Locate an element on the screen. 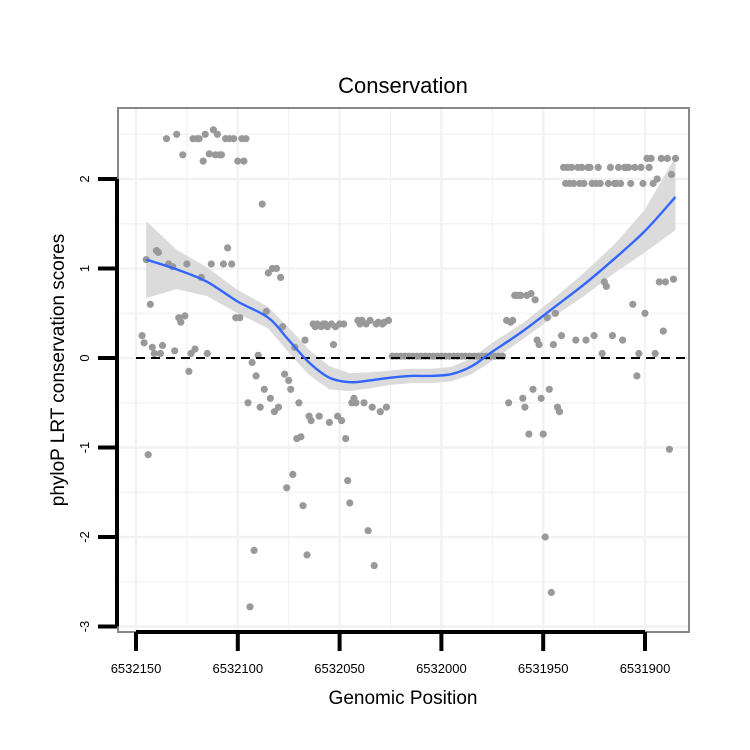 The height and width of the screenshot is (750, 750). x-tick-label: 6532150 is located at coordinates (136, 668).